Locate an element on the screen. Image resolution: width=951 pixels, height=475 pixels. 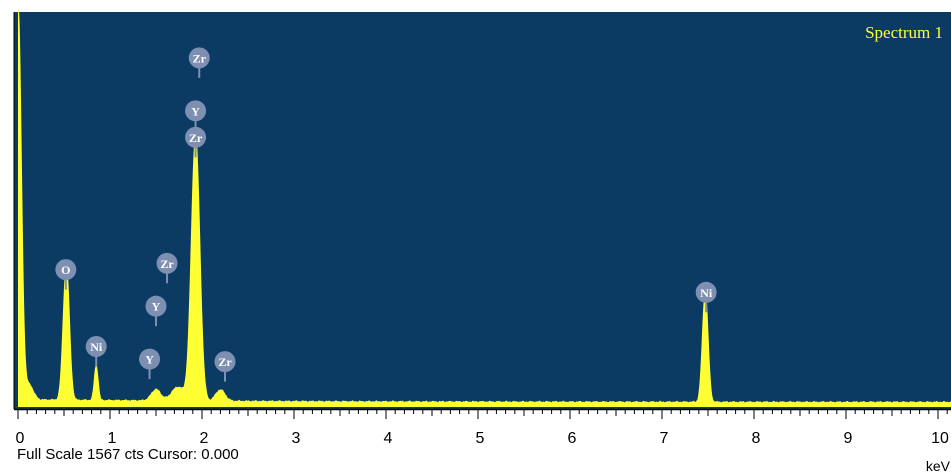
x-tick-label: 6 is located at coordinates (572, 438).